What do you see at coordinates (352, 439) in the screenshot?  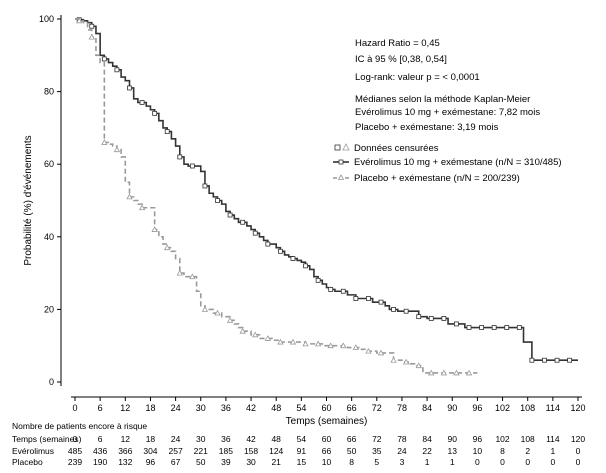 I see `risk-time-value: 66` at bounding box center [352, 439].